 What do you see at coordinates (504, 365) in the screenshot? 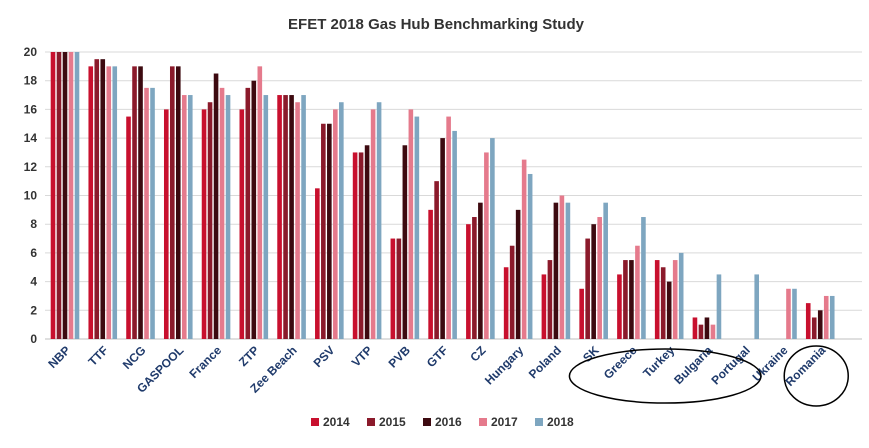
I see `x-tick-label-hungary: Hungary` at bounding box center [504, 365].